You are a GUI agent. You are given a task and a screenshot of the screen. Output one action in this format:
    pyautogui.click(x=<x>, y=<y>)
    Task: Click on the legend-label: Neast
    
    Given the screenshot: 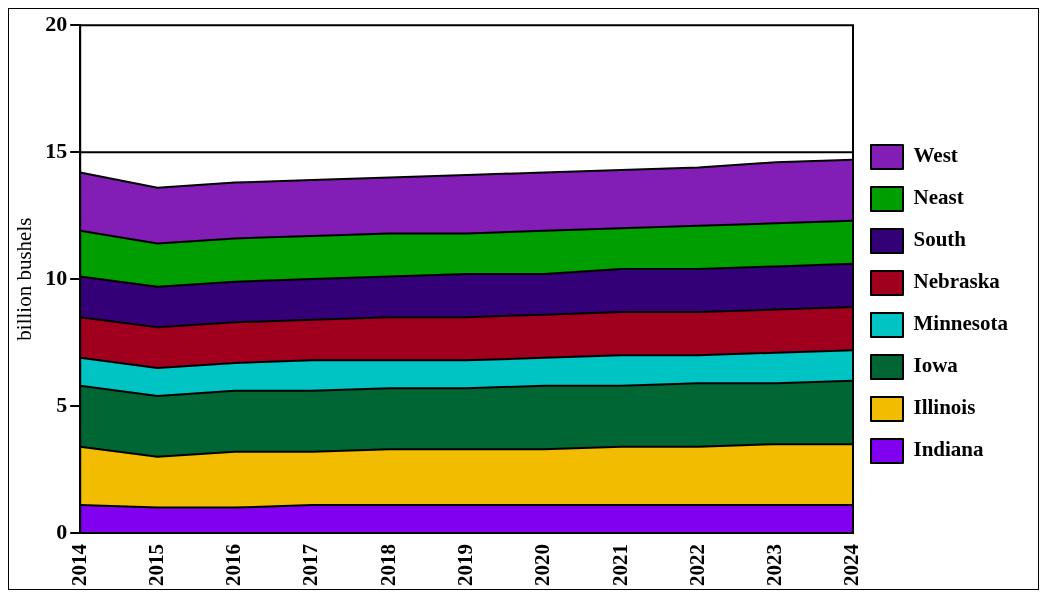 What is the action you would take?
    pyautogui.click(x=938, y=197)
    